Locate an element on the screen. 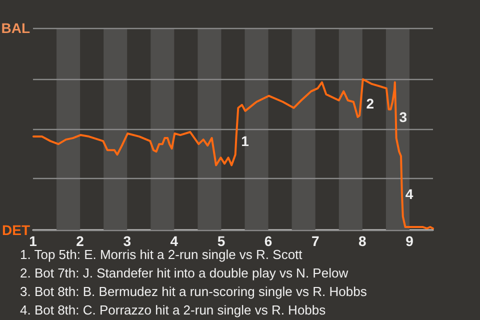  annotation: 3 is located at coordinates (403, 116).